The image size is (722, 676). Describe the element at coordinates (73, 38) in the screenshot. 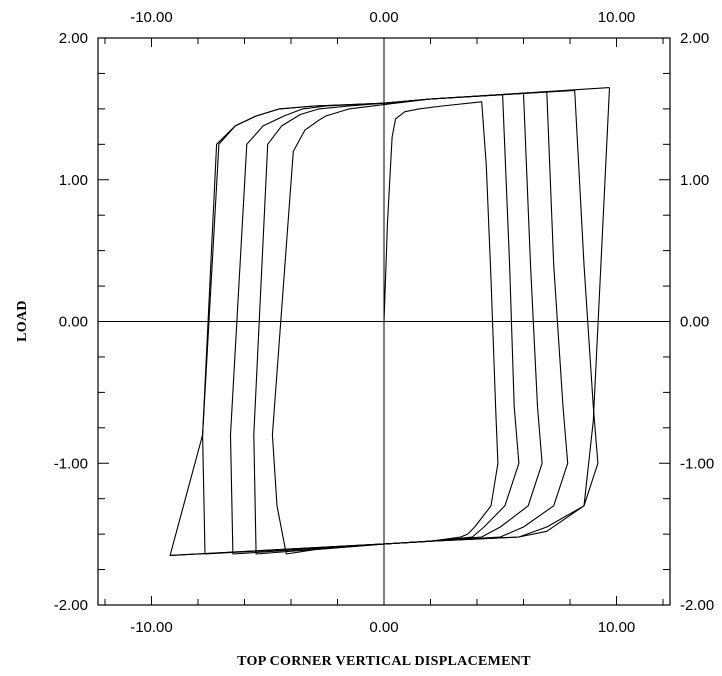

I see `y-tick-label-left: 2.00` at that location.